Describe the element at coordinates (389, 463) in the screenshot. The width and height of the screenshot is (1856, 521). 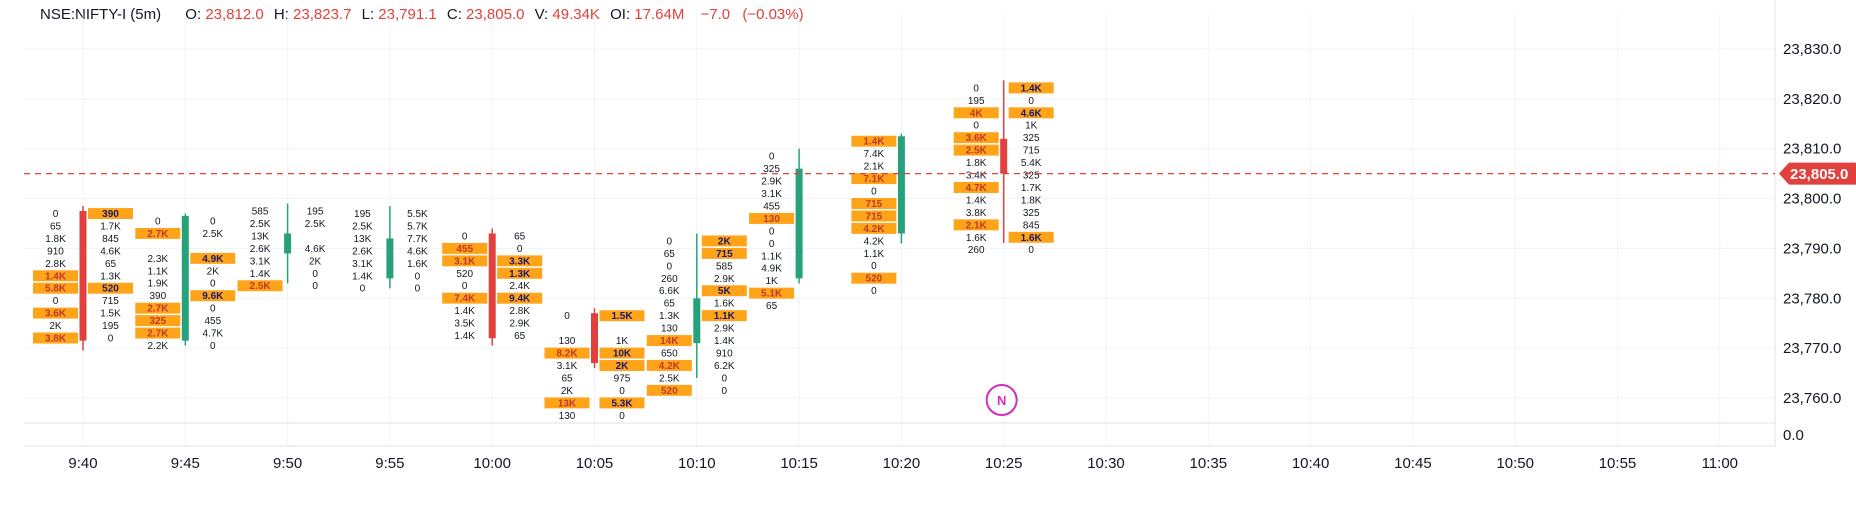
I see `time-tick-label: 9:55` at that location.